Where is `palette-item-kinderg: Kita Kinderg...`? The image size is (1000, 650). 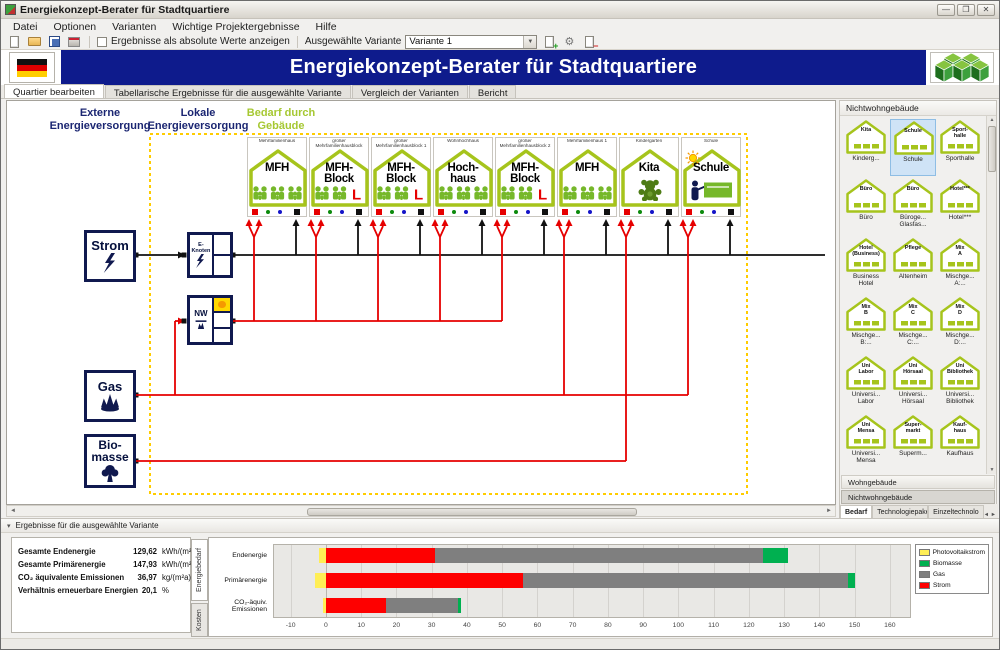 palette-item-kinderg: Kita Kinderg... is located at coordinates (866, 147).